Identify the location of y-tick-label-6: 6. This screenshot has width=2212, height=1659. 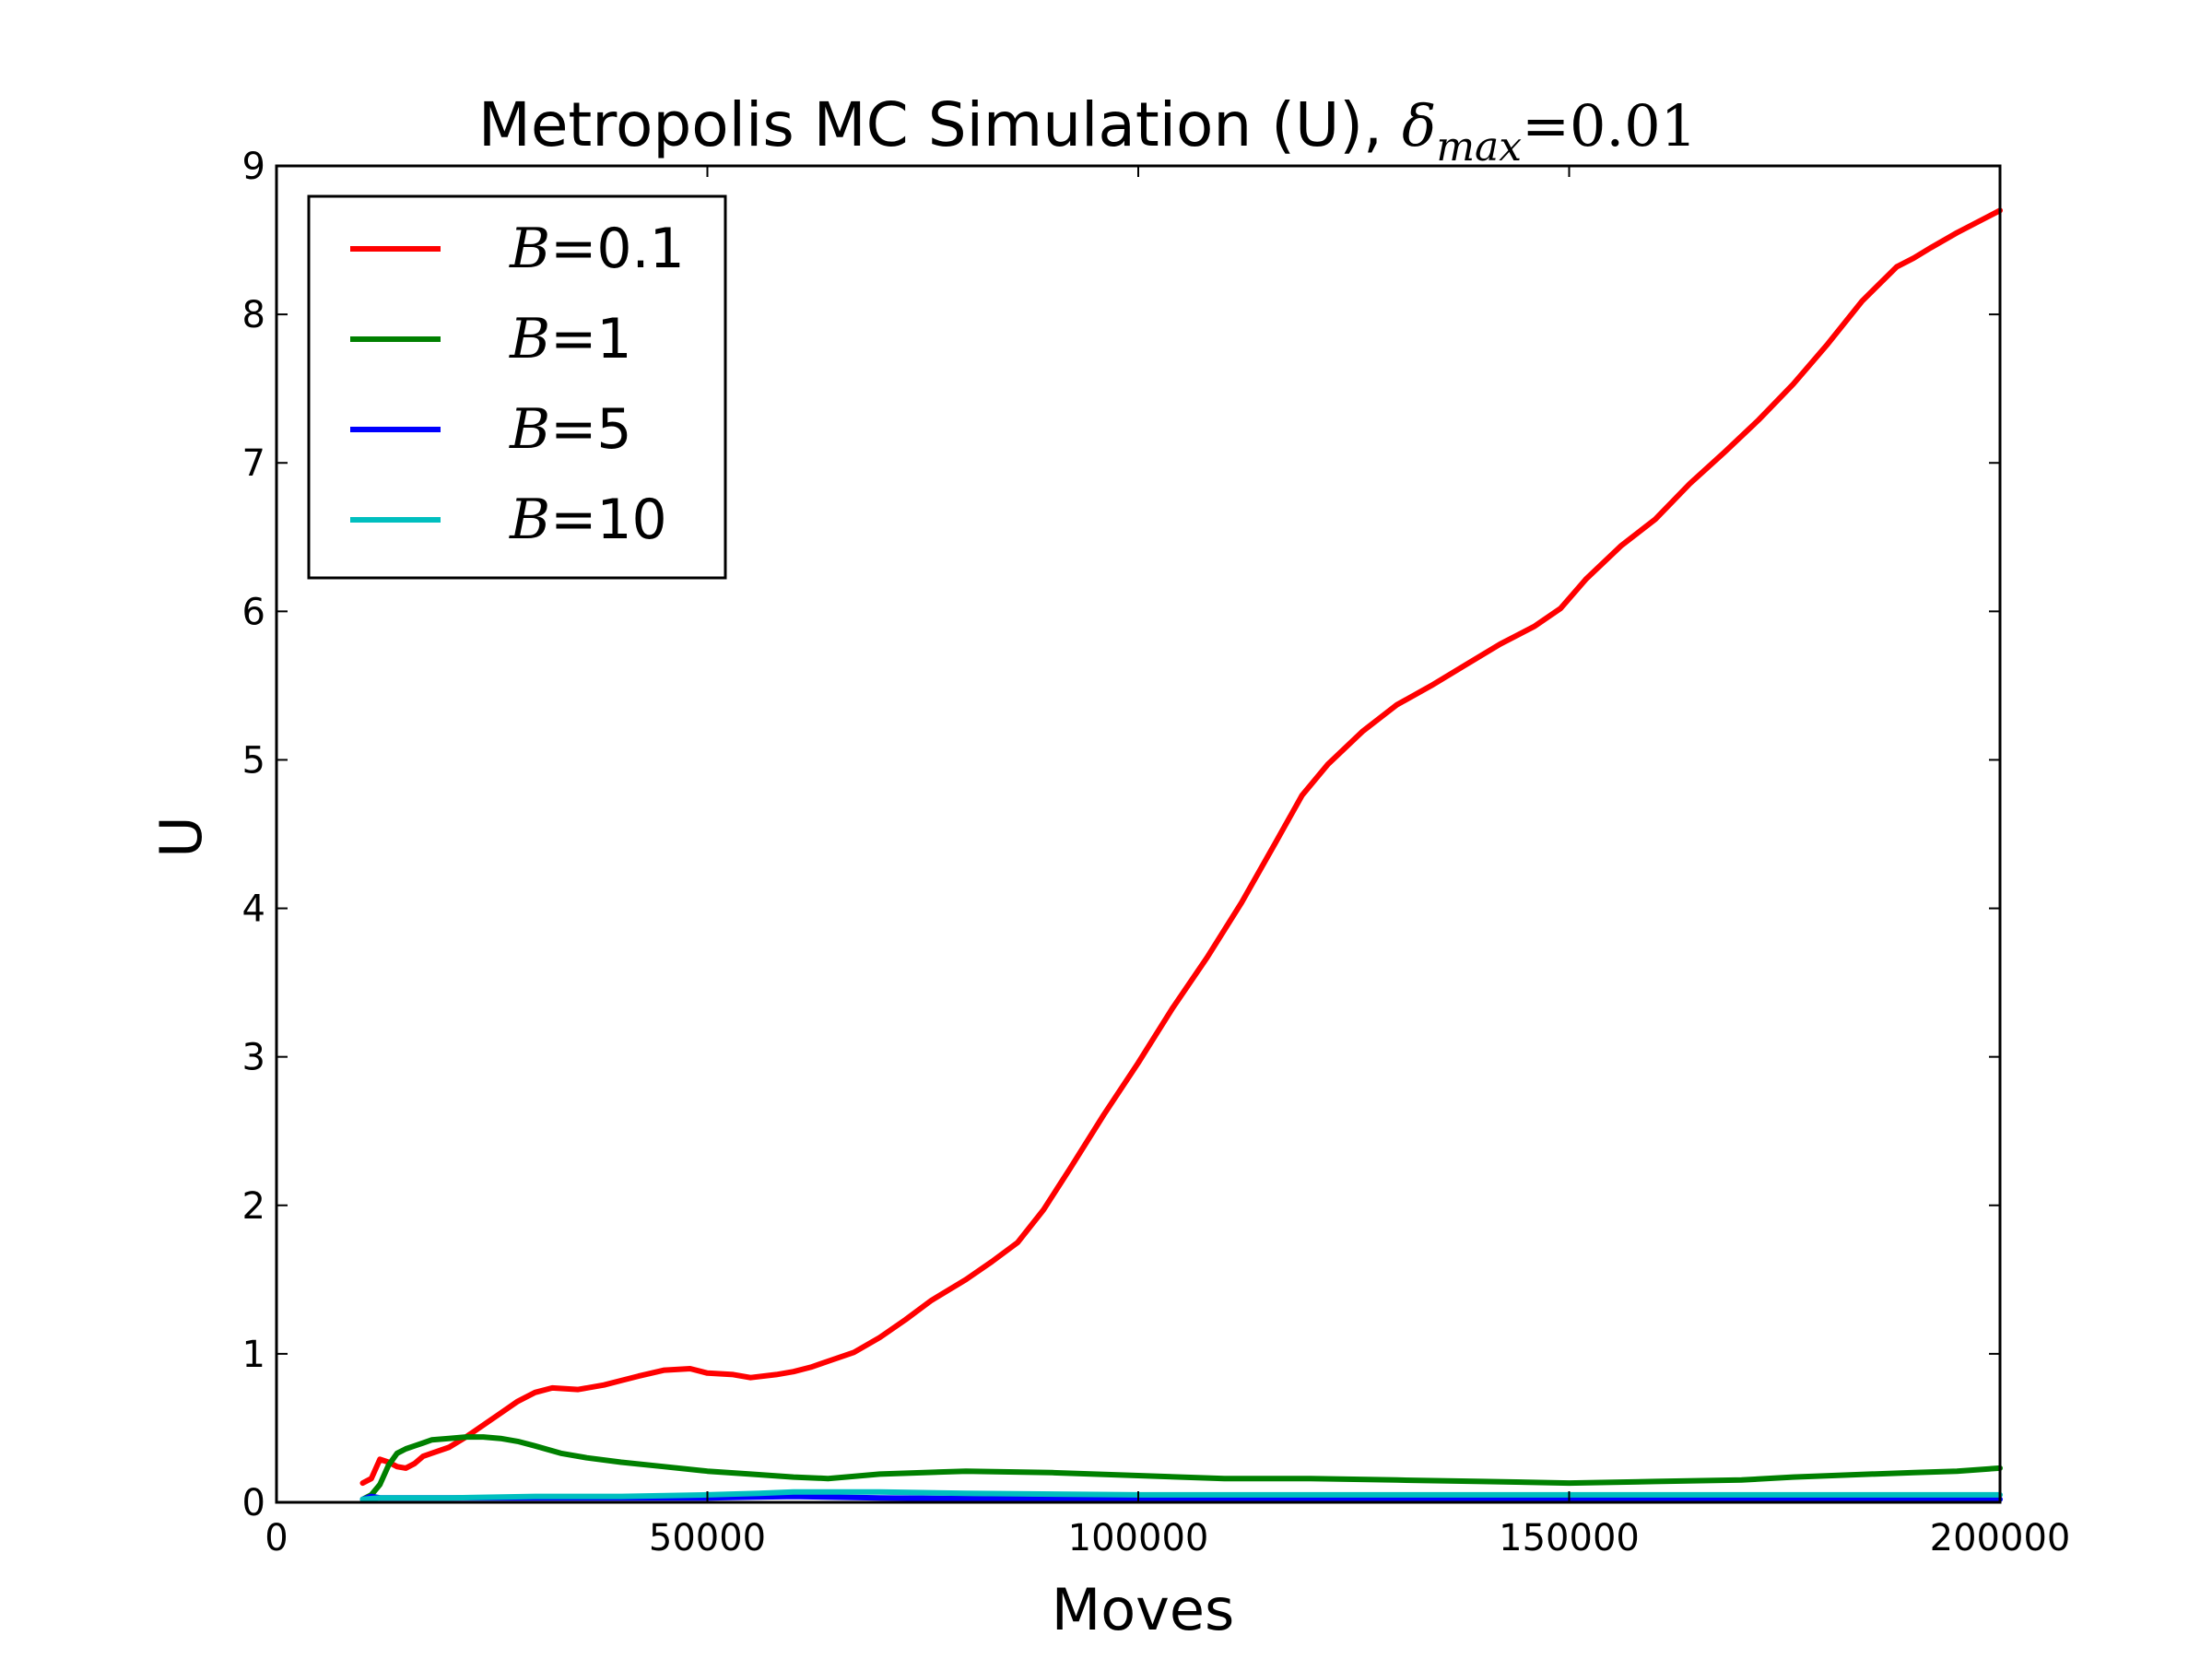
(253, 612).